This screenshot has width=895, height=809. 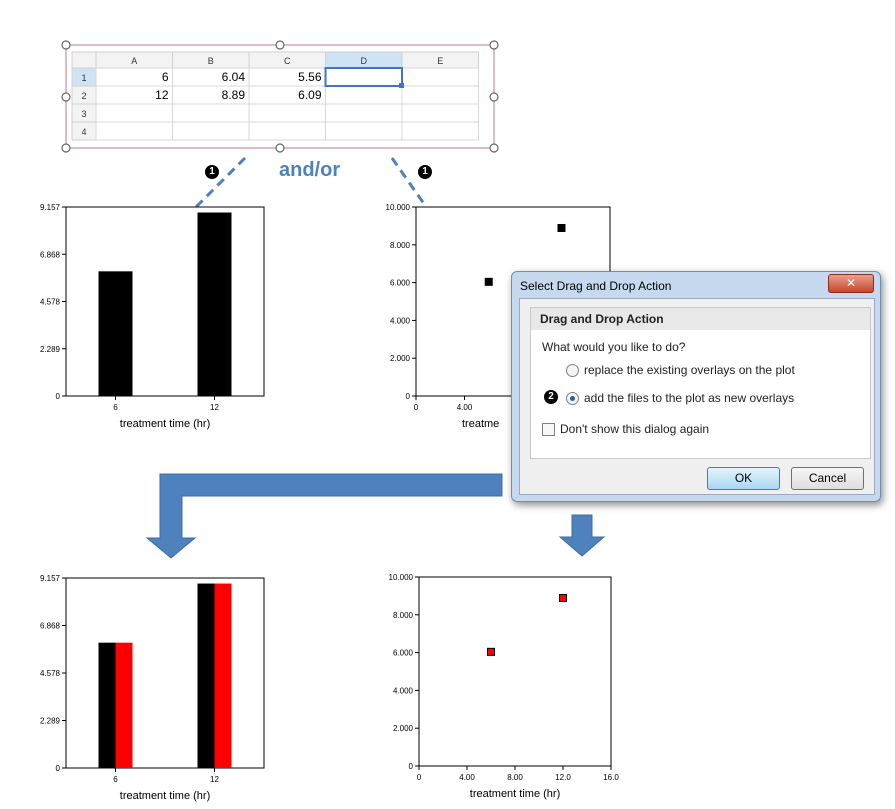 I want to click on cancel-button: Cancel, so click(x=827, y=478).